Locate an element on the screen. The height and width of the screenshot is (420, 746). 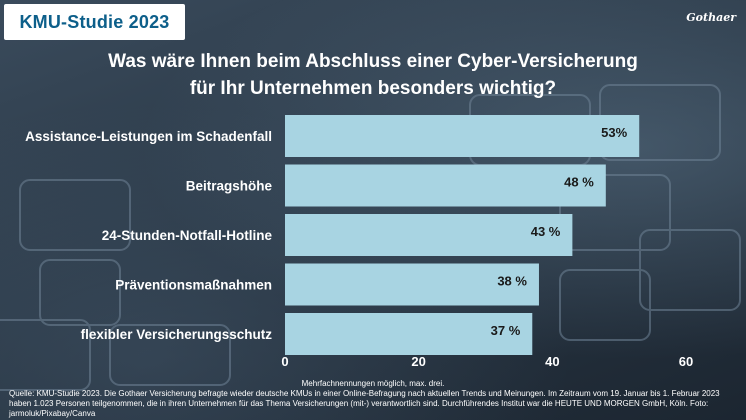
category-label-3: Präventionsmaßnahmen is located at coordinates (193, 285).